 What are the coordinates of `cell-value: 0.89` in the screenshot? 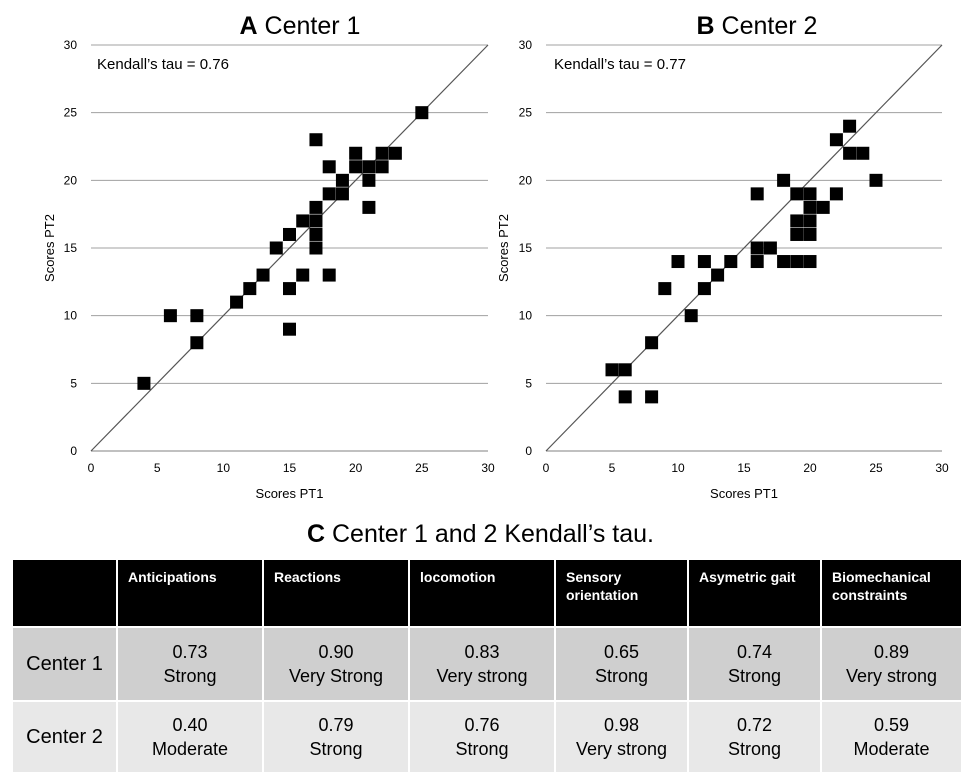 It's located at (891, 652).